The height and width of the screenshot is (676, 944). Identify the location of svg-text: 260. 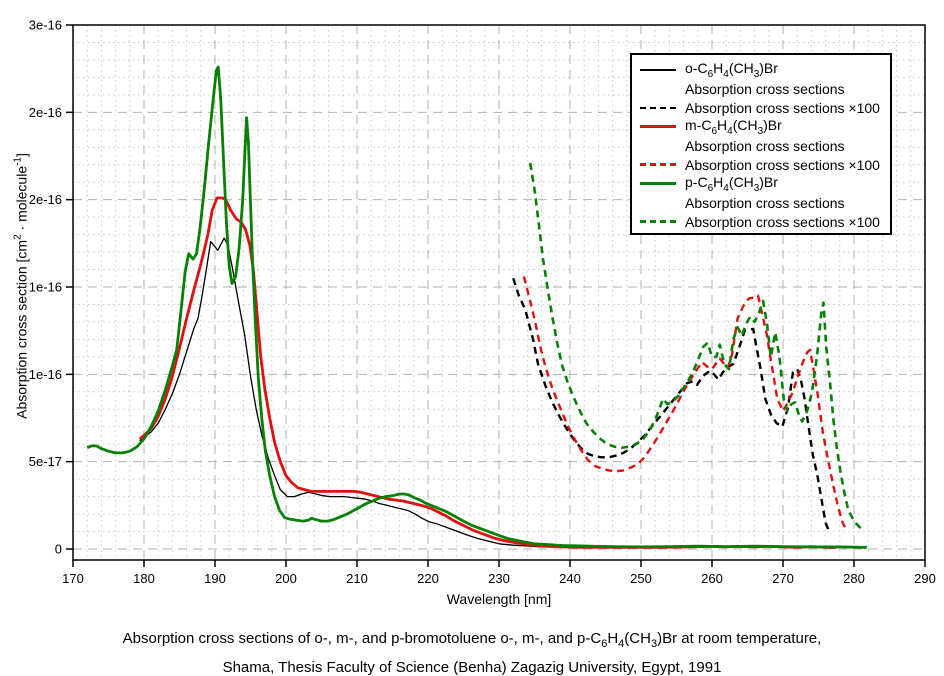
(712, 578).